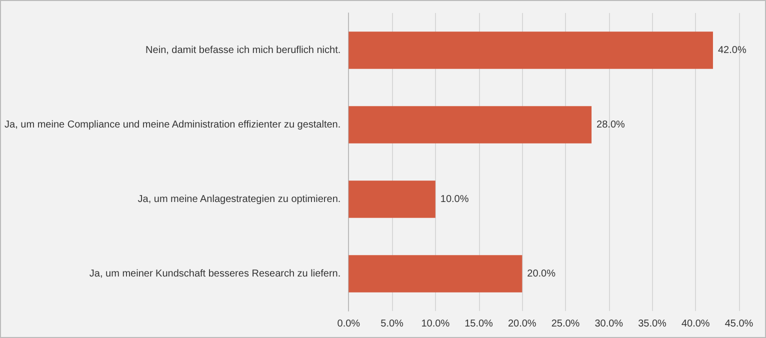 The image size is (766, 338). What do you see at coordinates (609, 324) in the screenshot?
I see `x-tick-label: 30.0%` at bounding box center [609, 324].